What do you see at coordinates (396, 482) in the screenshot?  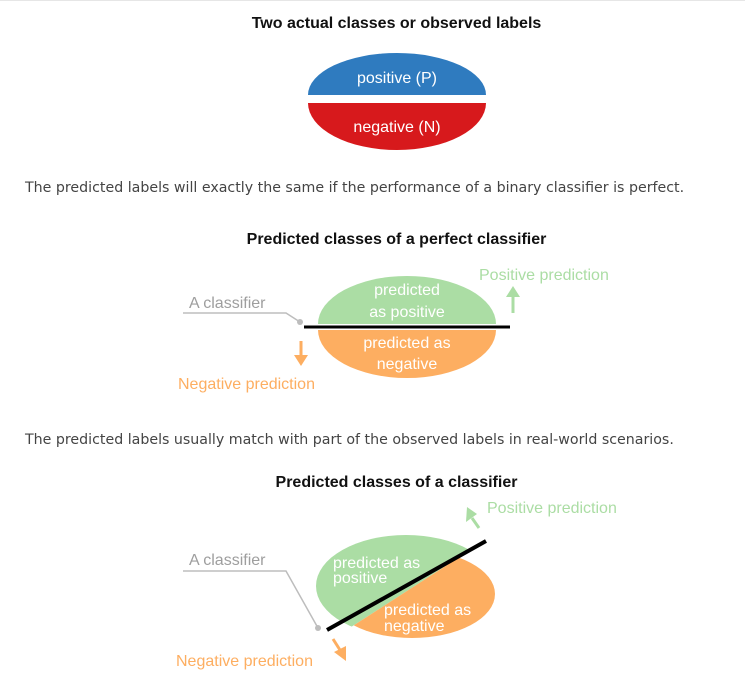 I see `section3-title: Predicted classes of a classifier` at bounding box center [396, 482].